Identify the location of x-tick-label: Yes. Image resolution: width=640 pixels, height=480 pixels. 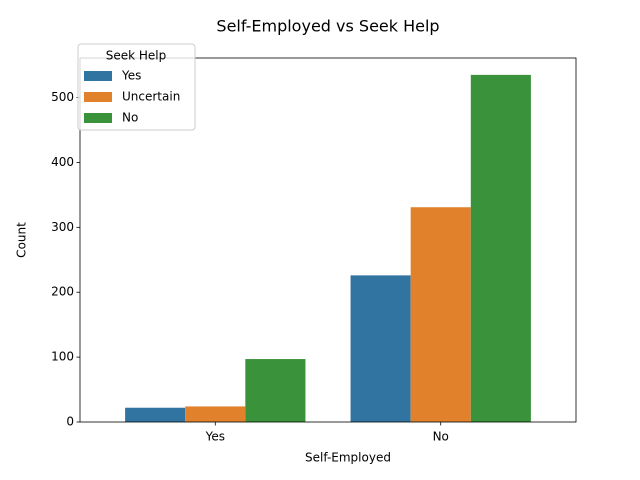
(215, 437).